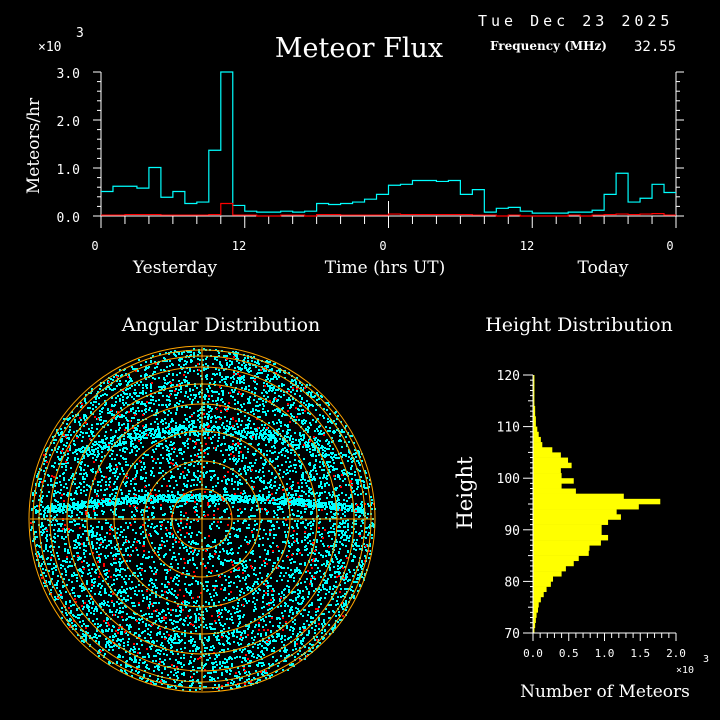 This screenshot has height=720, width=720. What do you see at coordinates (685, 670) in the screenshot?
I see `height-x-multiplier: ×10` at bounding box center [685, 670].